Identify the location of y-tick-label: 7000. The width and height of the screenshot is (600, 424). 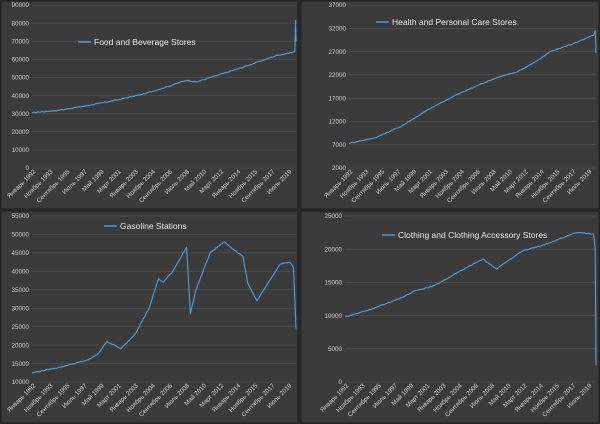
(339, 145).